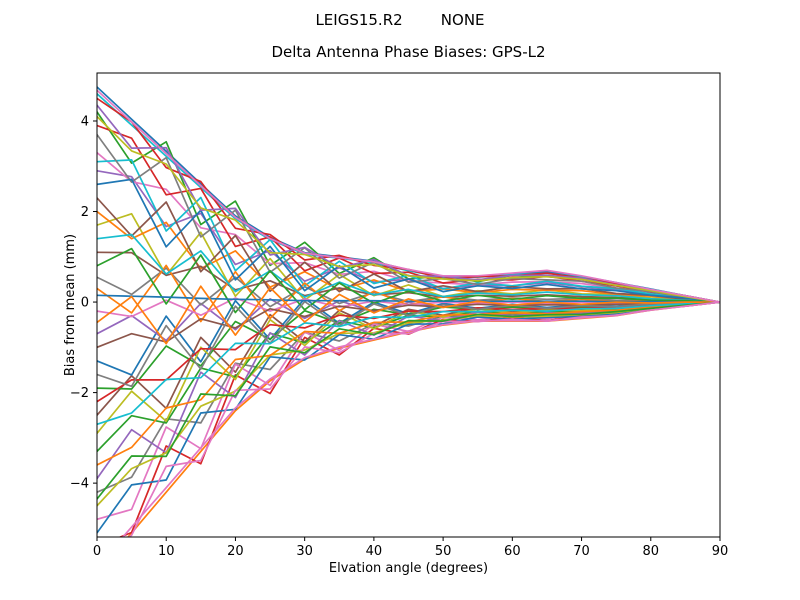  I want to click on y-tick-label: −2, so click(79, 393).